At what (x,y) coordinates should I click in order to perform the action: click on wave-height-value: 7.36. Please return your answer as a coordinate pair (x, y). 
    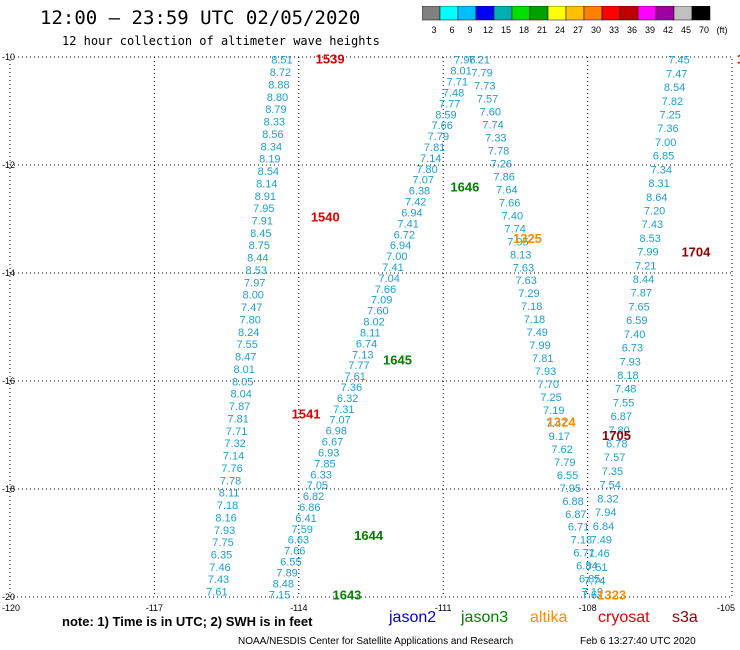
    Looking at the image, I should click on (351, 388).